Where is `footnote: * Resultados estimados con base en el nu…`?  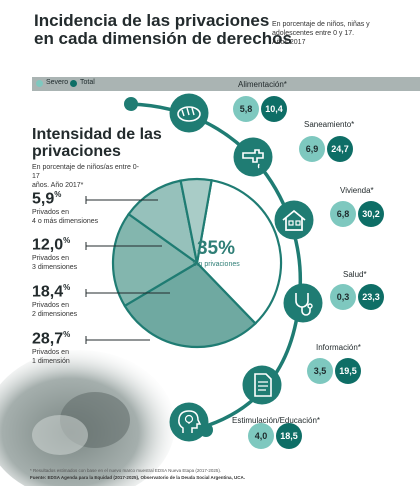 footnote: * Resultados estimados con base en el nu… is located at coordinates (126, 470).